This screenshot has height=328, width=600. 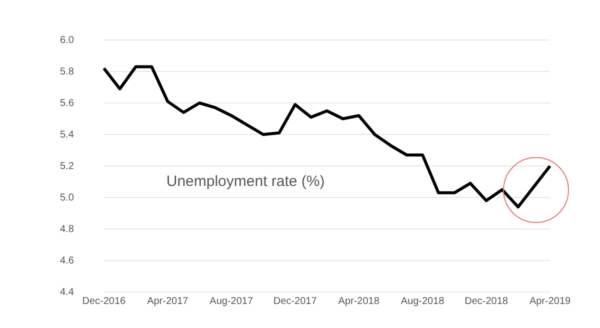 I want to click on y-tick-label: 5.0, so click(x=67, y=198).